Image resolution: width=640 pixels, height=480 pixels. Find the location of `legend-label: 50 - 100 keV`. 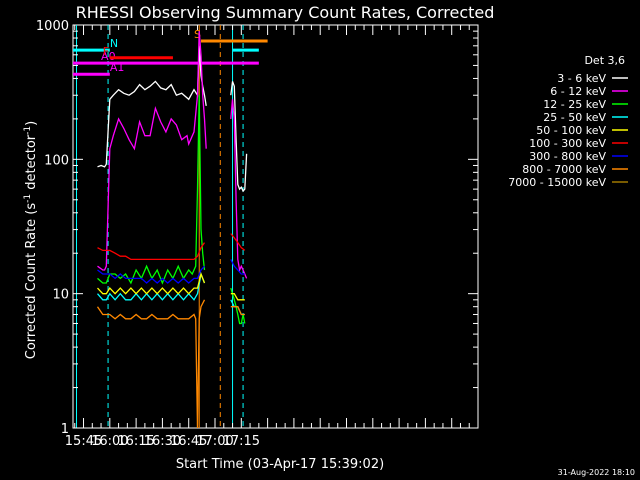

legend-label: 50 - 100 keV is located at coordinates (571, 130).